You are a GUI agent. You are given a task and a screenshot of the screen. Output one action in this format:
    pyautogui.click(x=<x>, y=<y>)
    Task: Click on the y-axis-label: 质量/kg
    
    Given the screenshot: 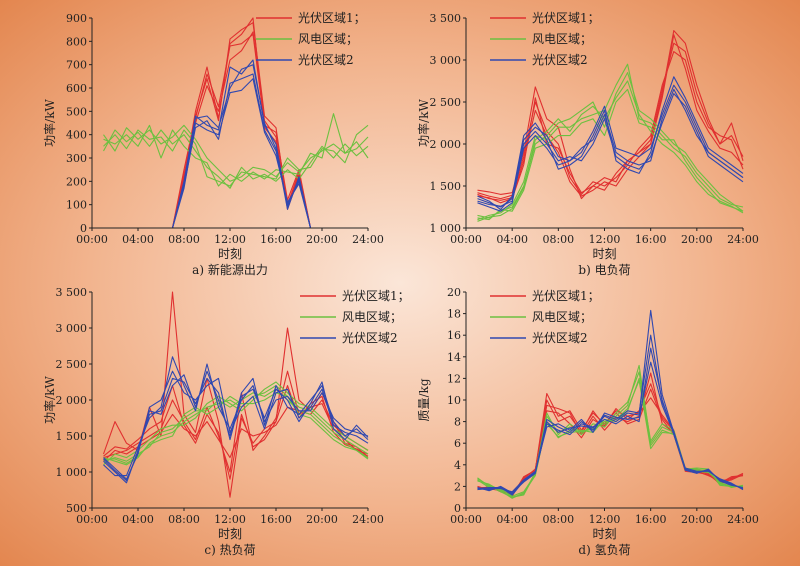 What is the action you would take?
    pyautogui.click(x=424, y=399)
    